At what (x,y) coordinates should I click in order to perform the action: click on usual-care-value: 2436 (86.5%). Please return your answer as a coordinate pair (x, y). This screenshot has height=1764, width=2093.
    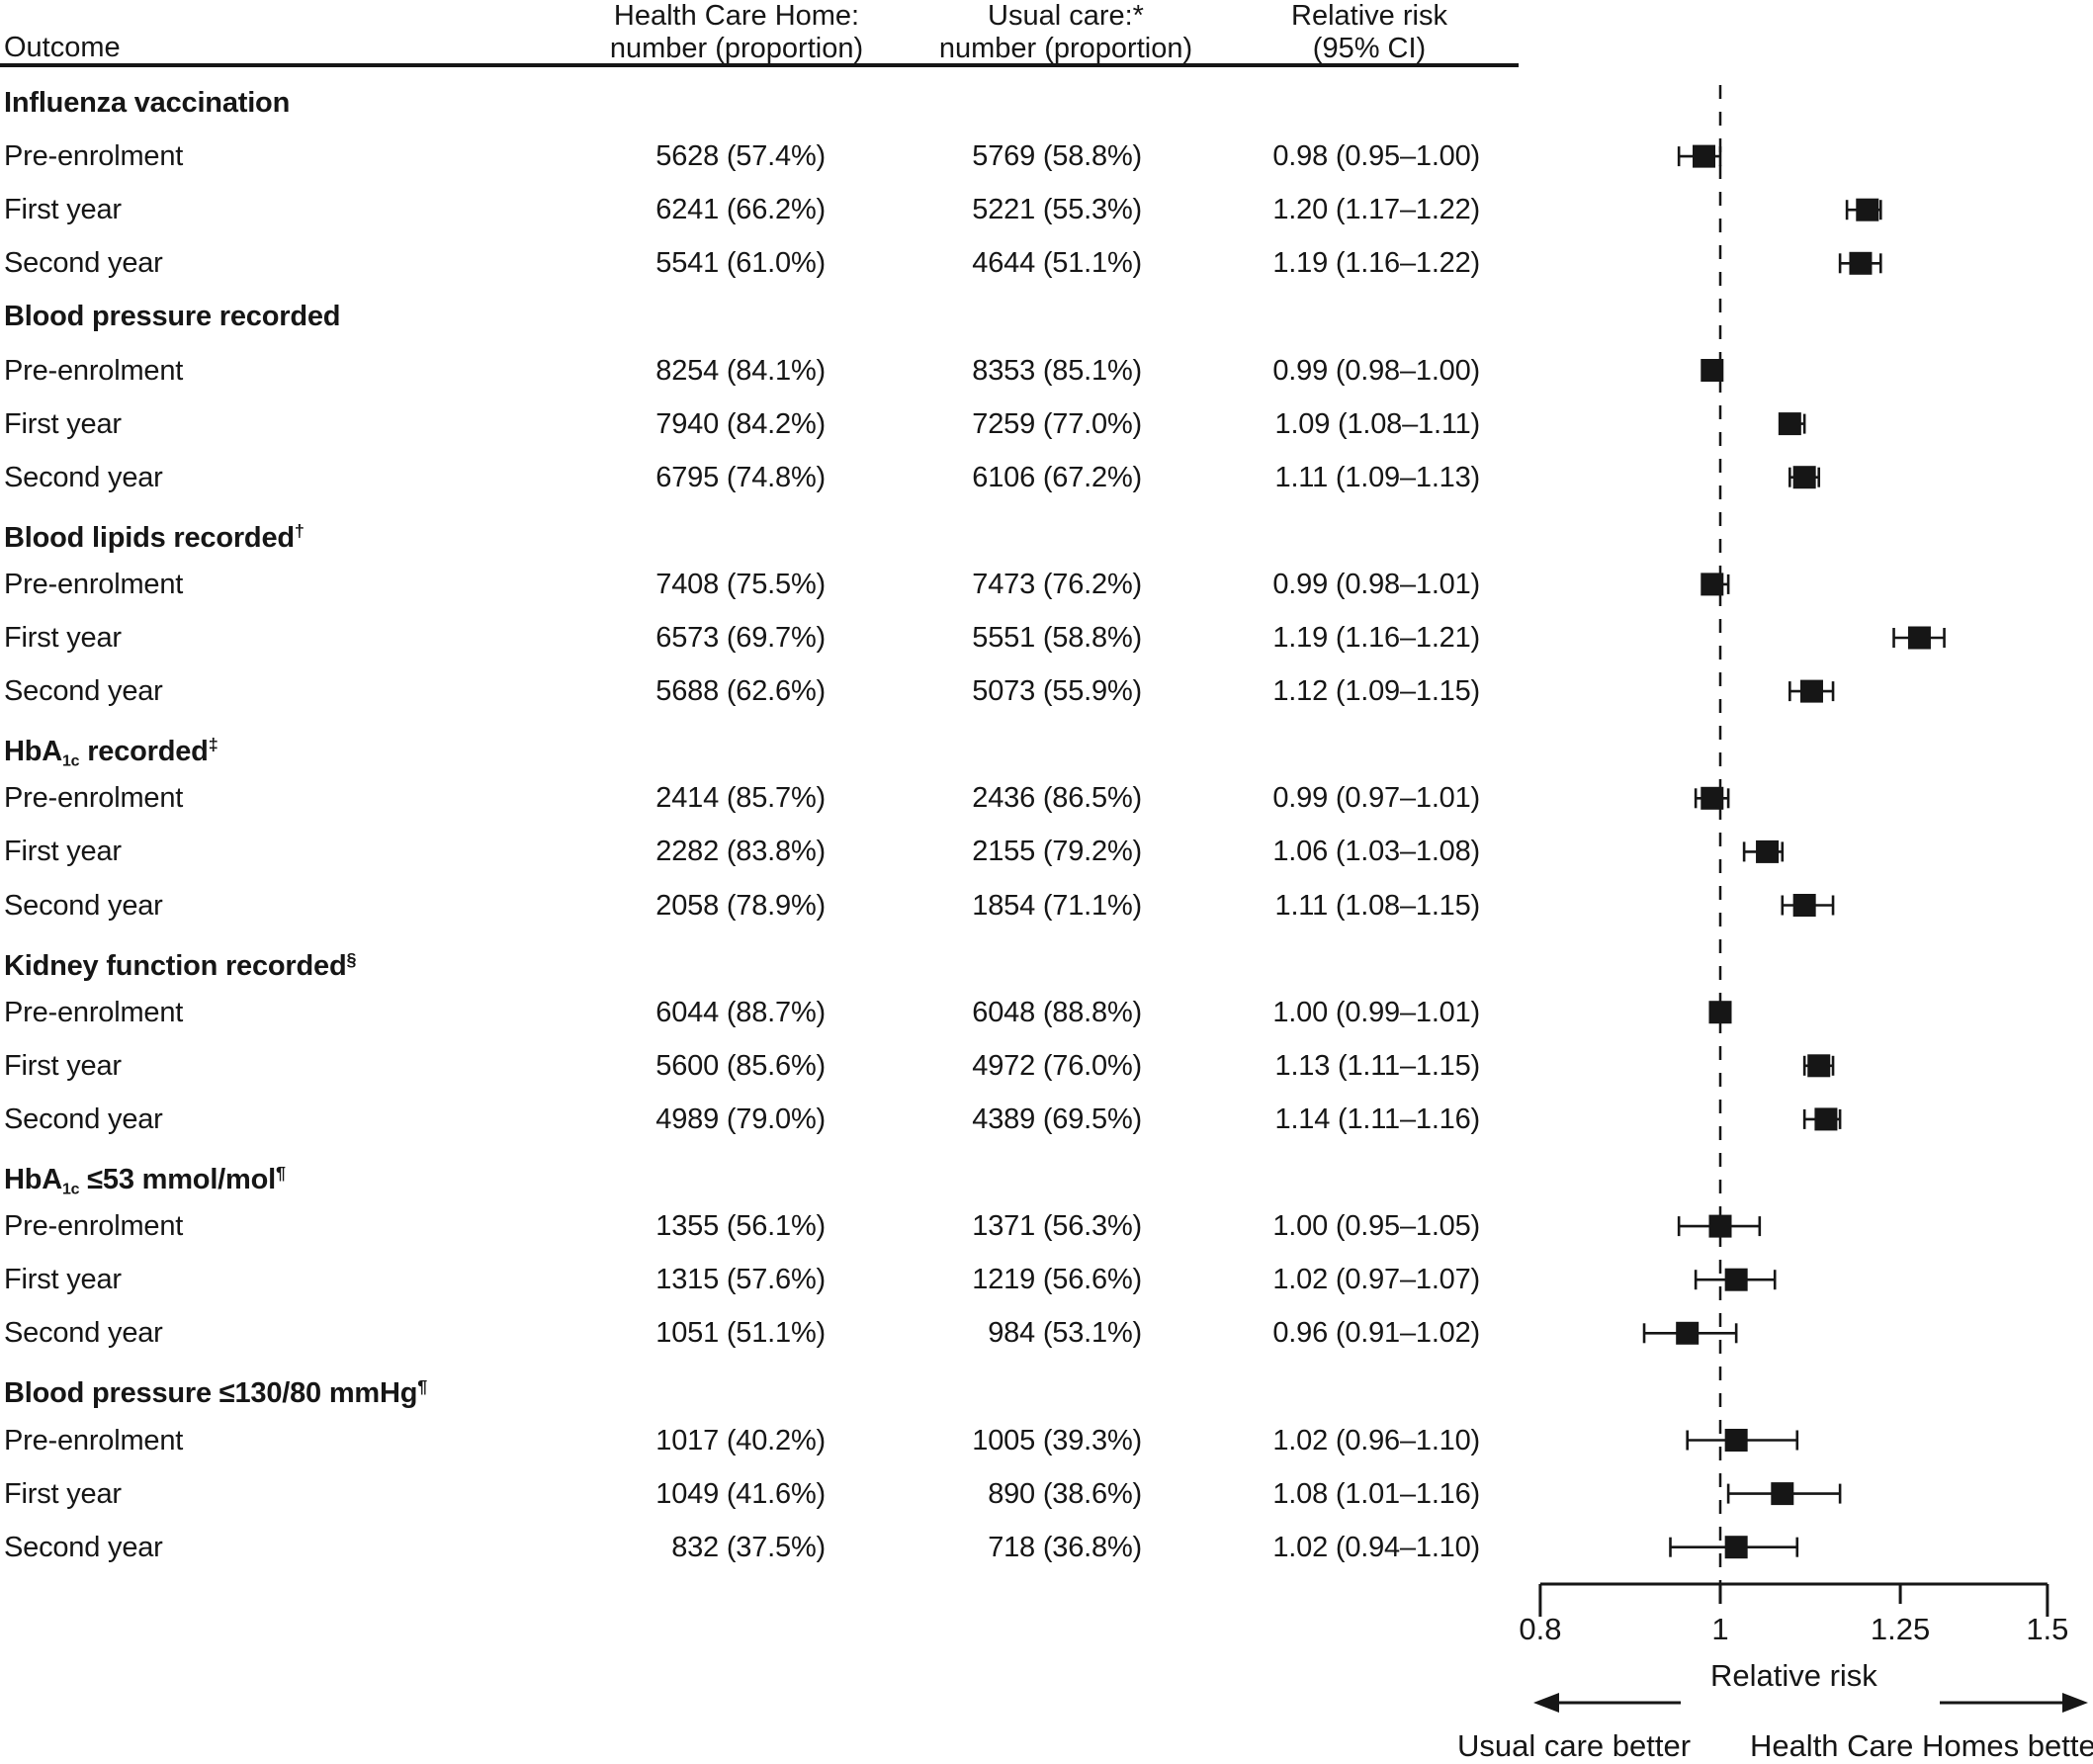
    Looking at the image, I should click on (1057, 799).